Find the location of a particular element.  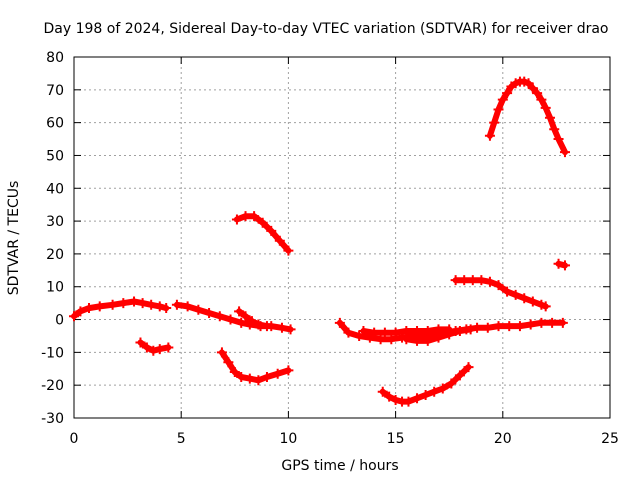

y-tick-label: 80 is located at coordinates (55, 58).